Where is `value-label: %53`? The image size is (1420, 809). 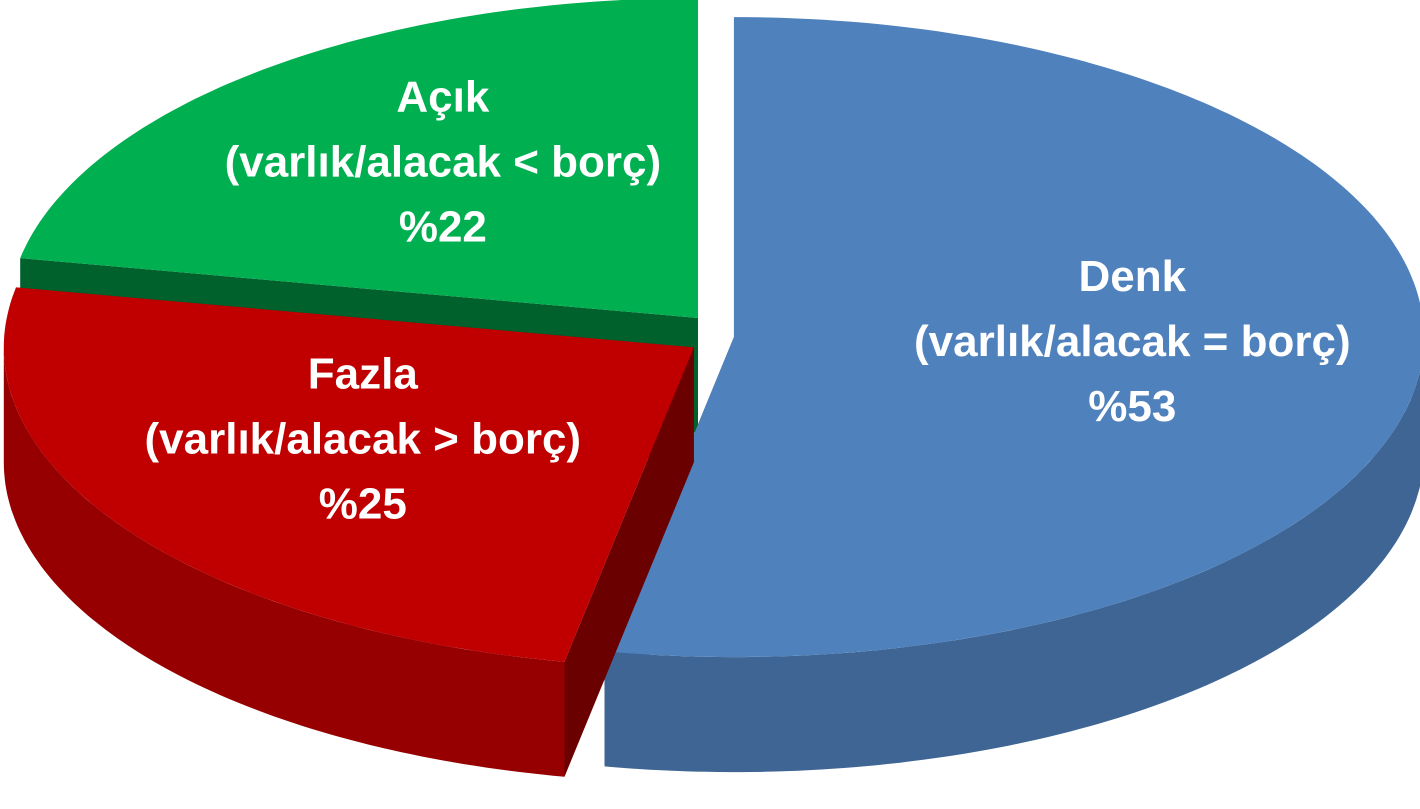
value-label: %53 is located at coordinates (1132, 406).